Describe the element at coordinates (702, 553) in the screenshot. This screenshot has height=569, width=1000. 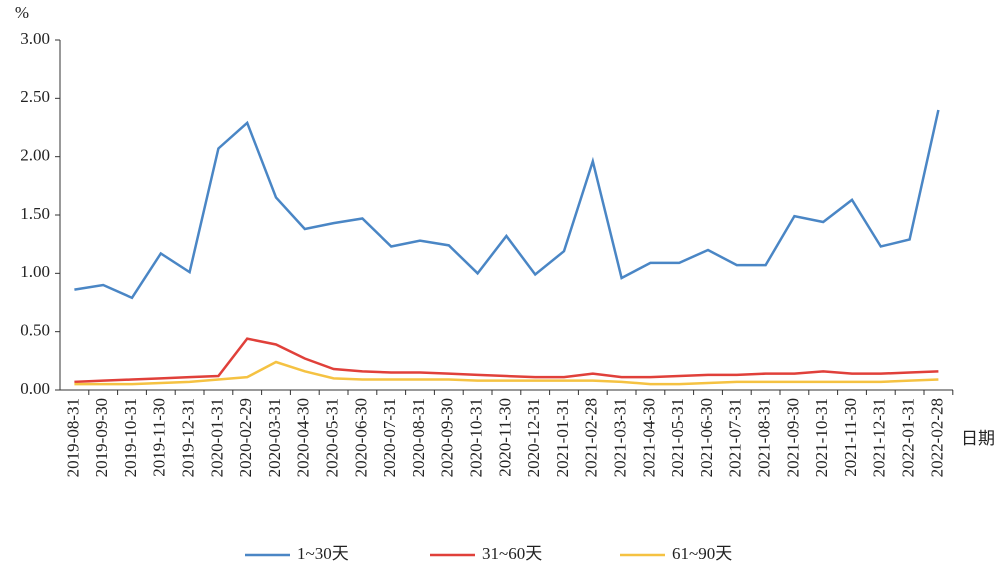
I see `legend-label: 61~90天` at that location.